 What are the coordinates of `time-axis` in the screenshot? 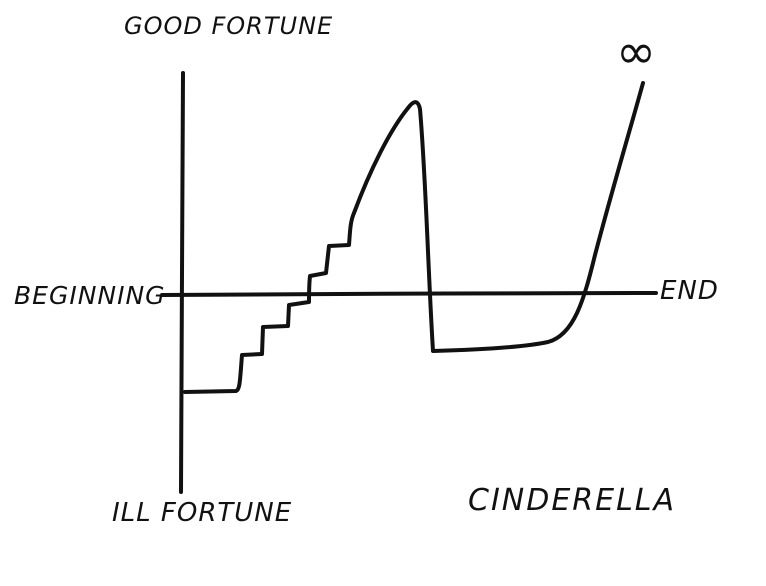 It's located at (409, 294).